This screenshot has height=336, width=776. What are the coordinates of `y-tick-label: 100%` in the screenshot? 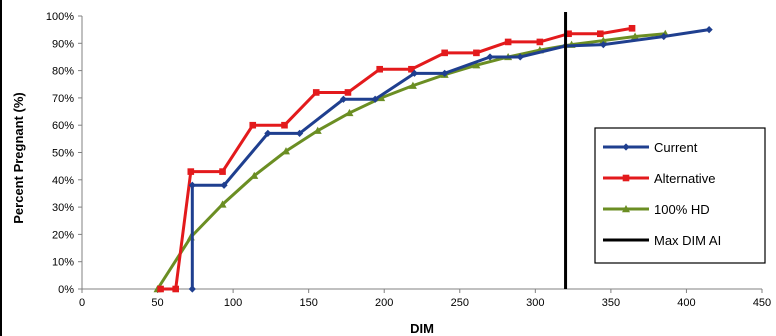 It's located at (60, 17).